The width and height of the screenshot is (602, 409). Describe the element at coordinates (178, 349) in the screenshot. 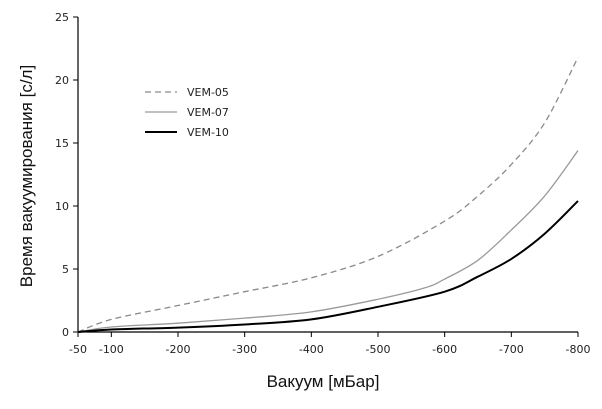

I see `x-tick-label: -200` at that location.